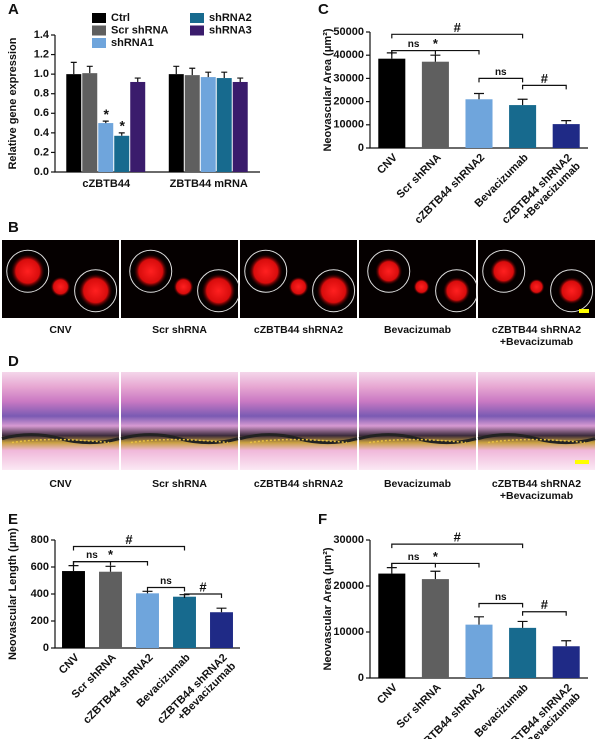 Image resolution: width=596 pixels, height=739 pixels. I want to click on x-tick-label: CNV, so click(69, 663).